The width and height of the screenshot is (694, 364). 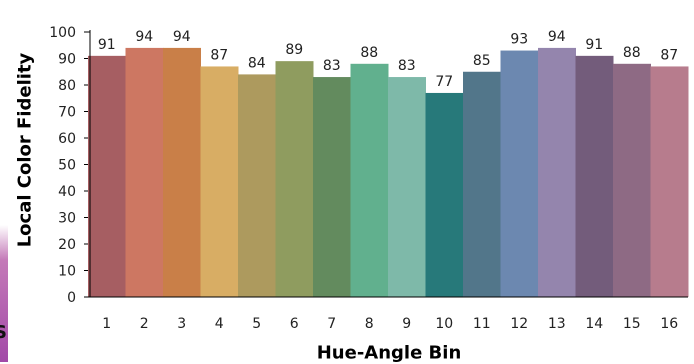 What do you see at coordinates (331, 324) in the screenshot?
I see `x-tick-label: 7` at bounding box center [331, 324].